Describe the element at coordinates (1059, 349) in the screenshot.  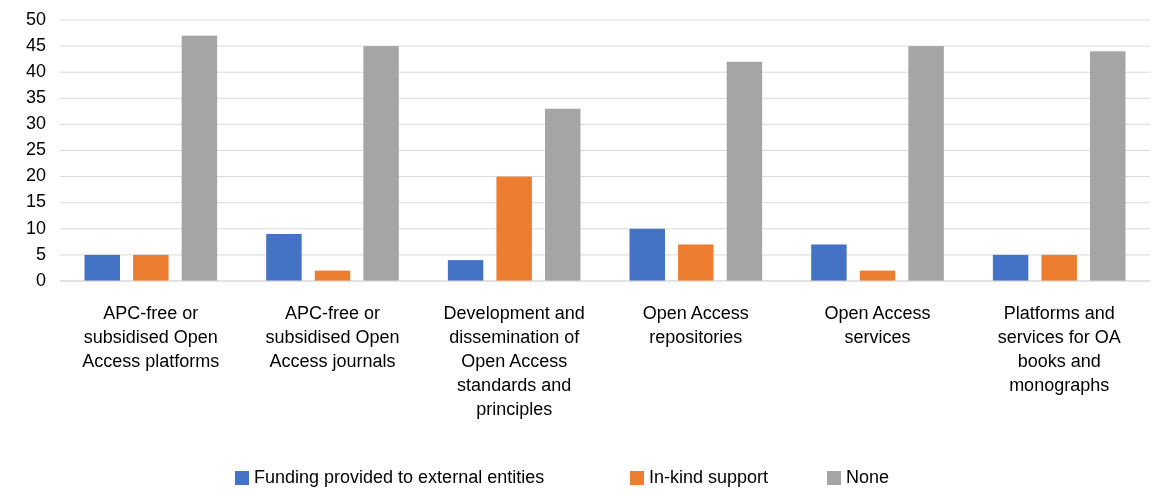
I see `x-tick-label: Platforms and services for OA books and monographs` at that location.